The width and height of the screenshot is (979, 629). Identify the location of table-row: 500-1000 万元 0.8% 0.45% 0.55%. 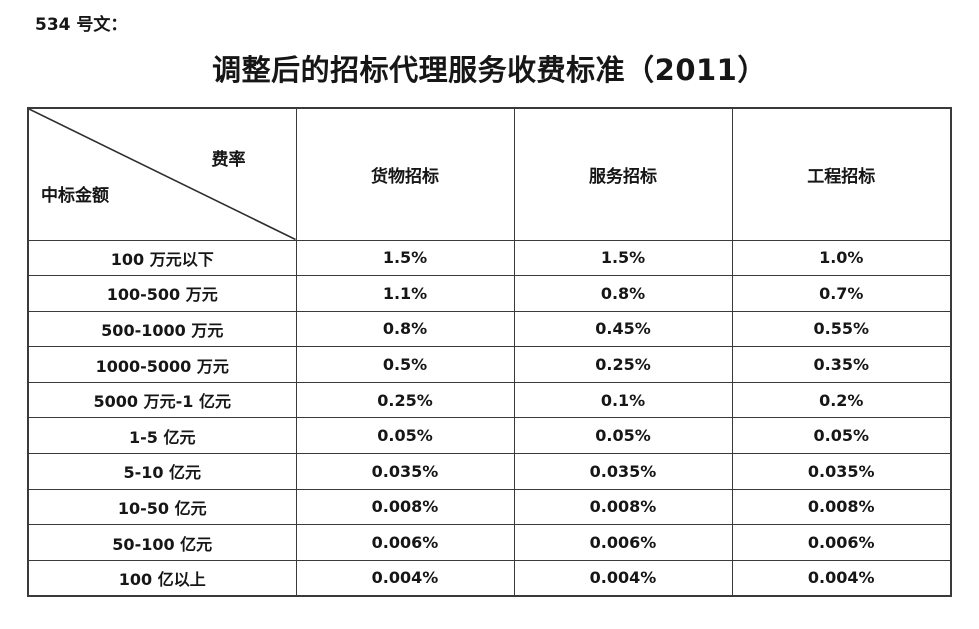
(489, 329).